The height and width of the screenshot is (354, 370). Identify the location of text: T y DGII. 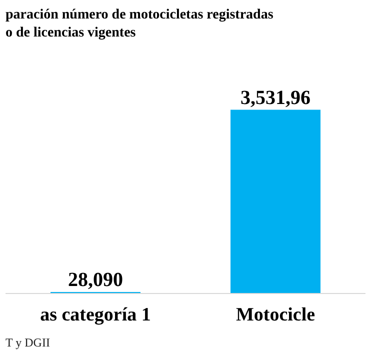
(28, 343).